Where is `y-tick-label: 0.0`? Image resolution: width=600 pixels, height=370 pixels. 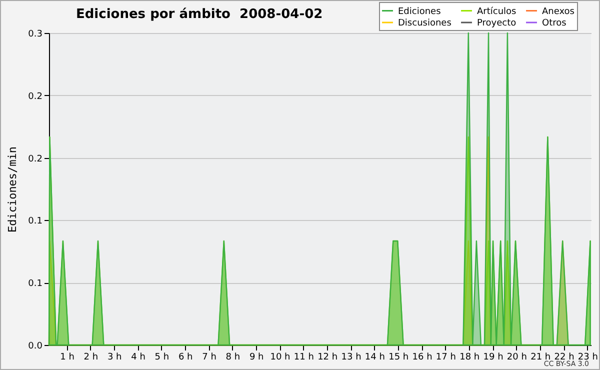 y-tick-label: 0.0 is located at coordinates (35, 347).